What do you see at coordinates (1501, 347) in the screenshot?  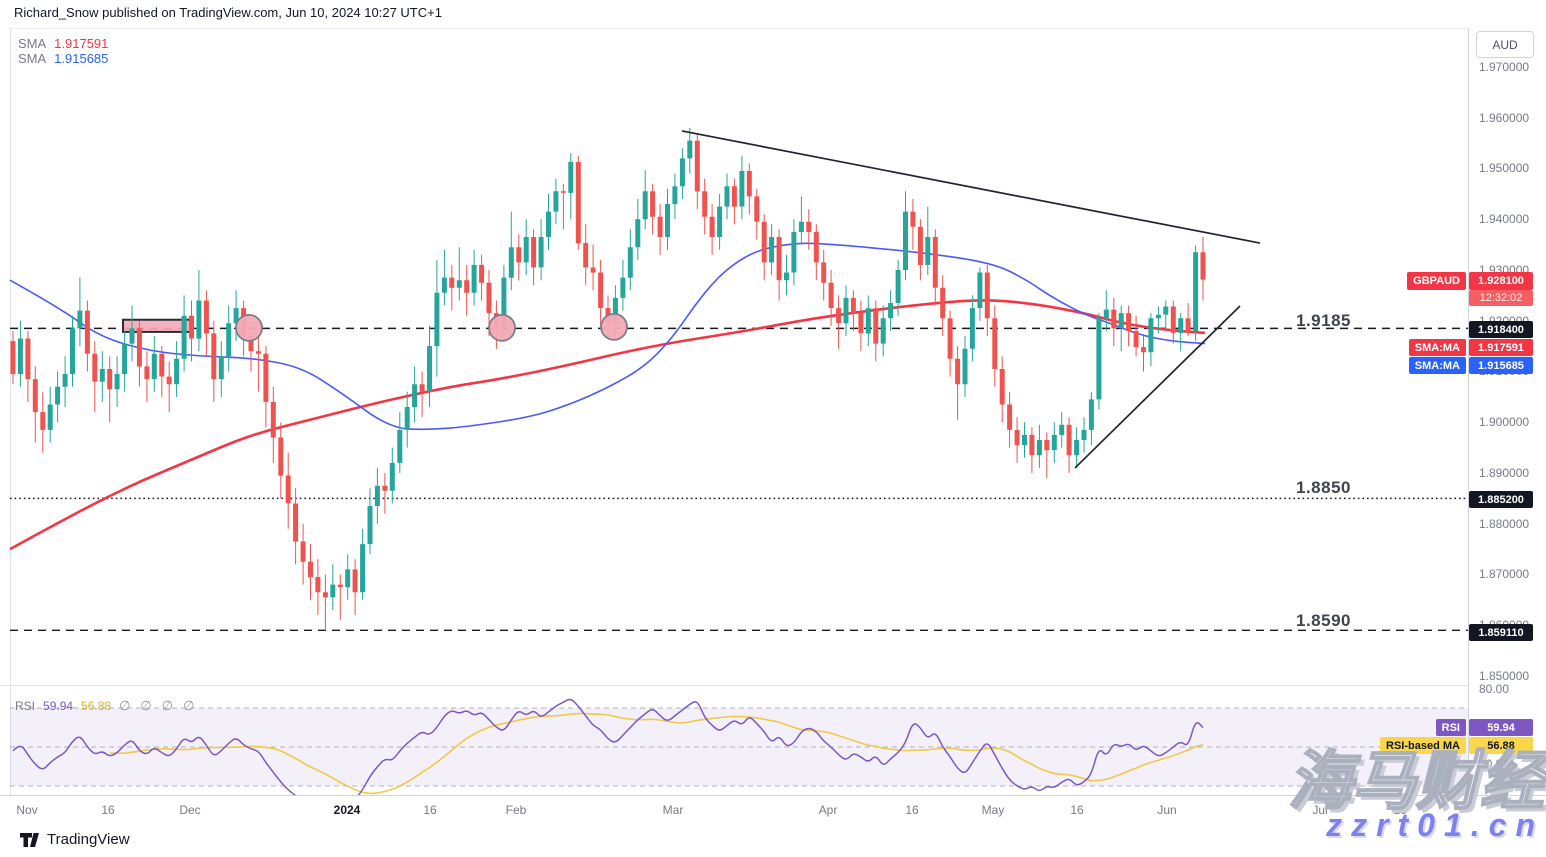 I see `sma-red-badge-value: 1.917591` at bounding box center [1501, 347].